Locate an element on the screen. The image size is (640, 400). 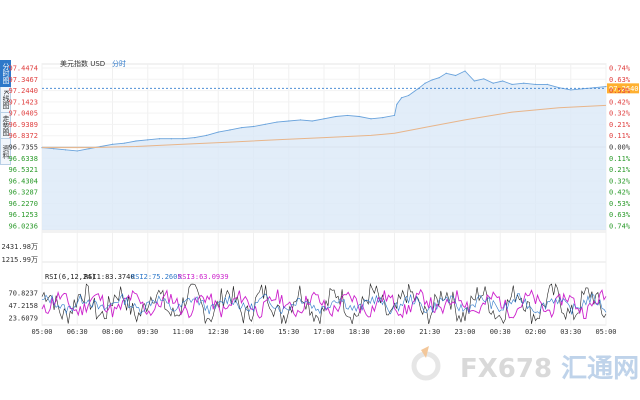
rsi3-line is located at coordinates (324, 303).